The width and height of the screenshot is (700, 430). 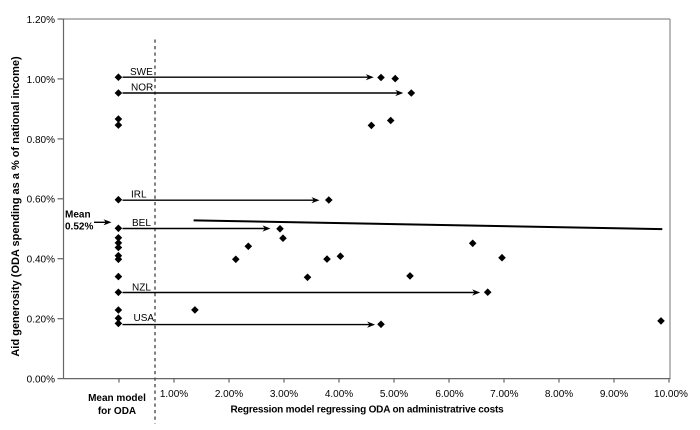 What do you see at coordinates (78, 215) in the screenshot?
I see `svg-text: Mean` at bounding box center [78, 215].